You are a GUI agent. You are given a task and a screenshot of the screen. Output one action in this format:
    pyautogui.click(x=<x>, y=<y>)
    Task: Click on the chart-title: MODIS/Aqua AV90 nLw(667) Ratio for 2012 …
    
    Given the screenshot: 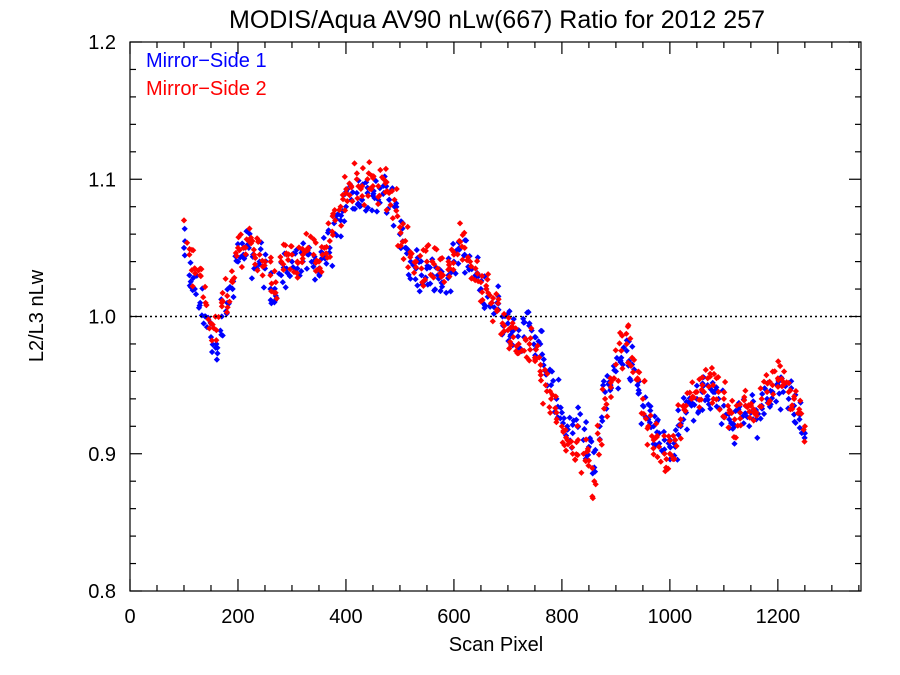 What is the action you would take?
    pyautogui.click(x=497, y=20)
    